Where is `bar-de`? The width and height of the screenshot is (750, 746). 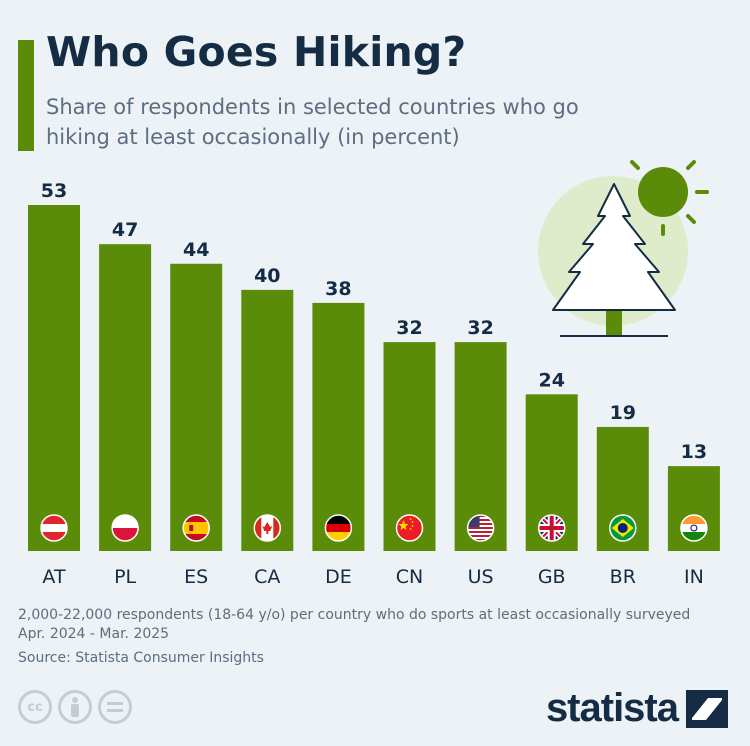 bar-de is located at coordinates (338, 426).